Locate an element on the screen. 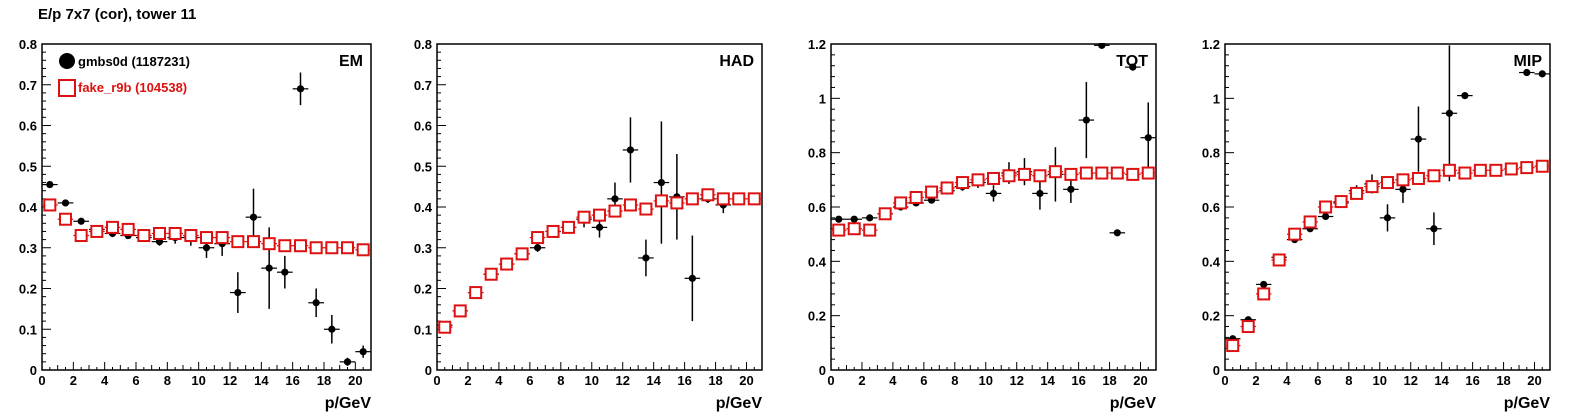 This screenshot has height=419, width=1575. panel-label: MIP is located at coordinates (1528, 61).